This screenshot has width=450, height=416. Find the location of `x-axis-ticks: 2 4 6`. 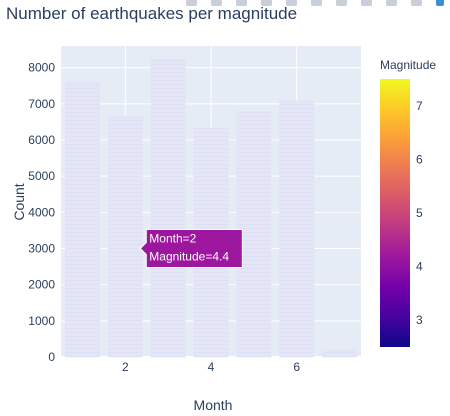

x-axis-ticks: 2 4 6 is located at coordinates (211, 367).